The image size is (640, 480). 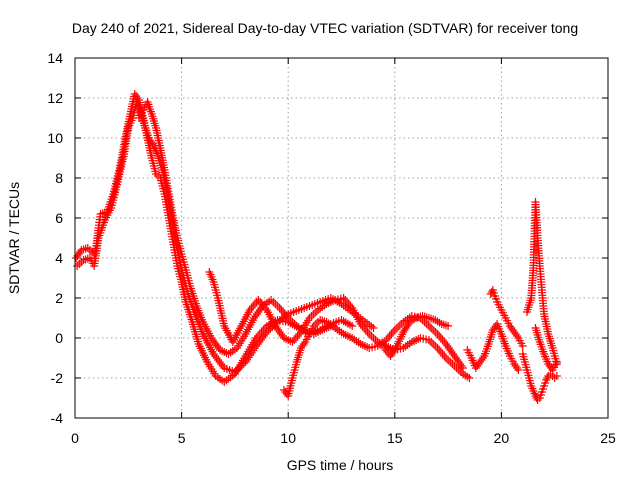 What do you see at coordinates (55, 58) in the screenshot?
I see `y-tick-label: 14` at bounding box center [55, 58].